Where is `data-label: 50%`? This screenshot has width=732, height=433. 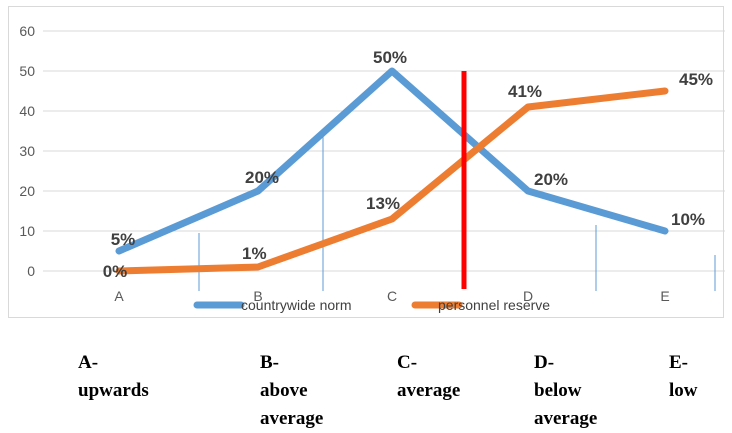
data-label: 50% is located at coordinates (390, 57).